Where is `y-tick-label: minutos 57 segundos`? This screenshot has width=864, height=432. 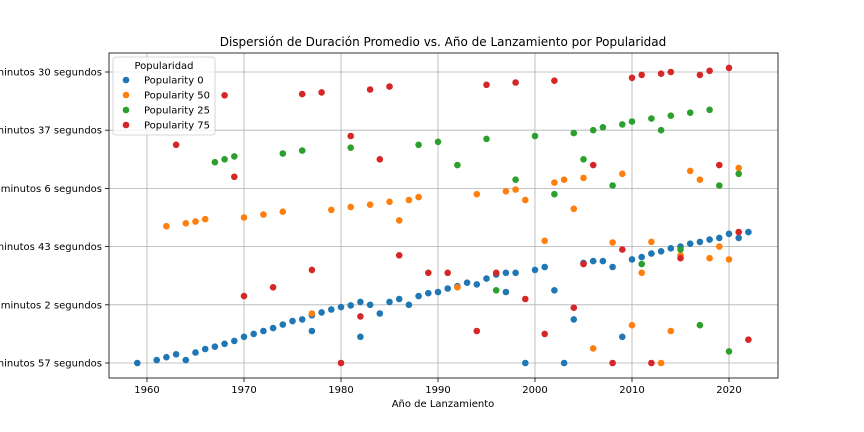 y-tick-label: minutos 57 segundos is located at coordinates (51, 364).